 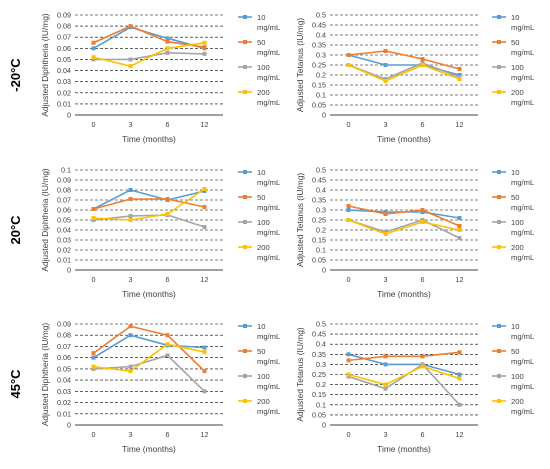 I want to click on y-tick-label: 0.3, so click(x=321, y=210).